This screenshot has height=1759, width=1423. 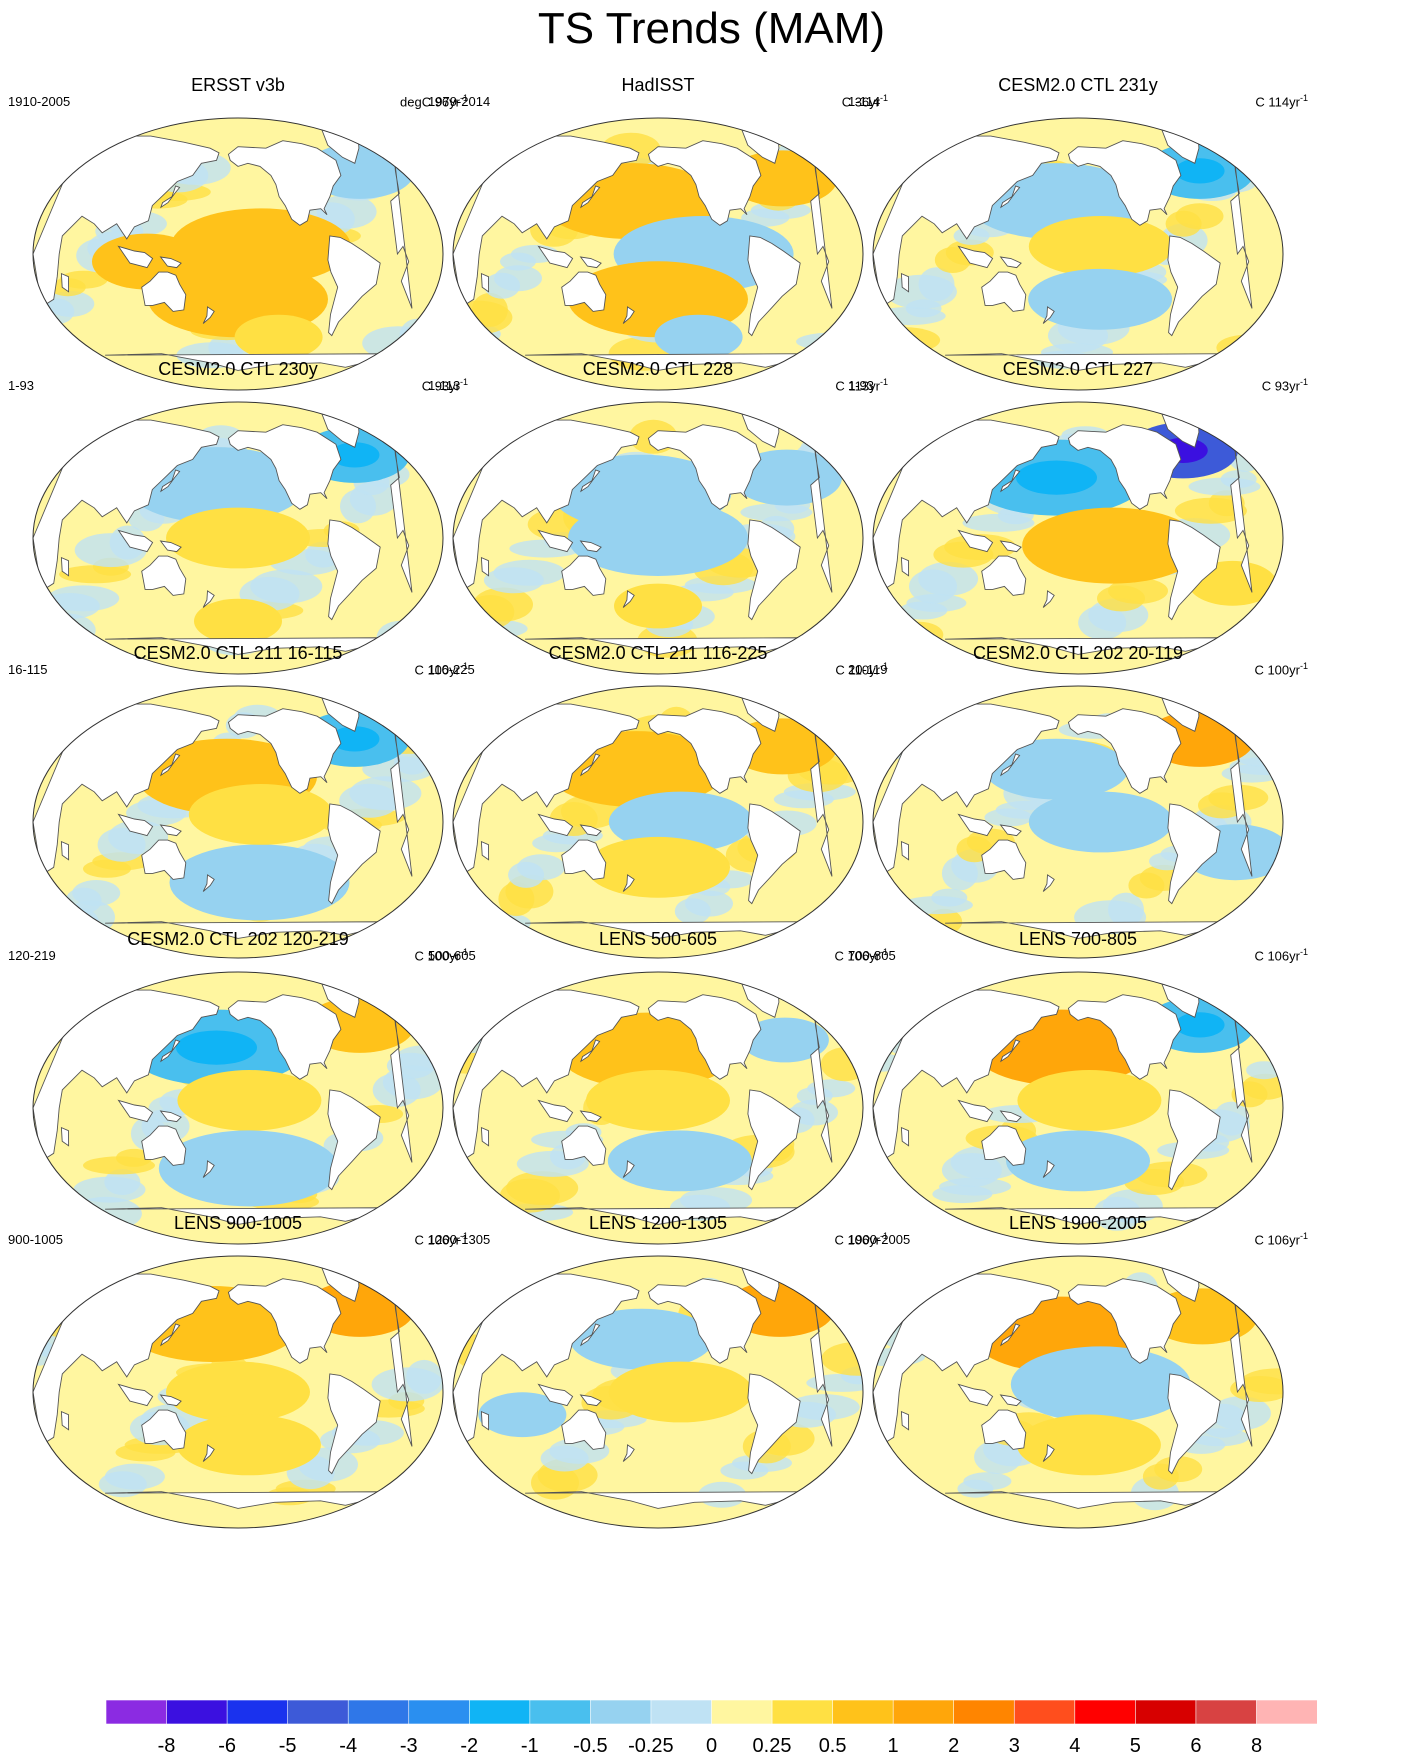 I want to click on colorbar-tick-label: 4, so click(x=1074, y=1746).